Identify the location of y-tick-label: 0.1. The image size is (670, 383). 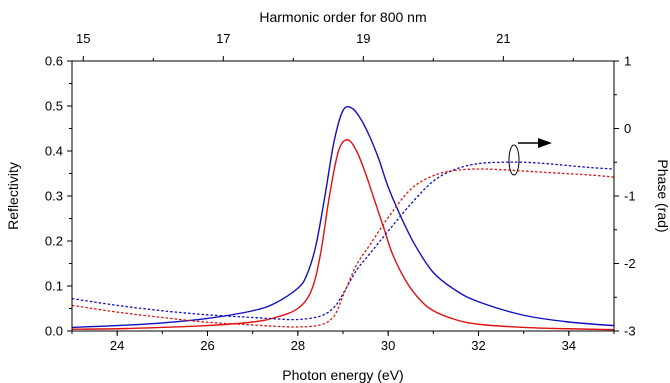
(54, 286).